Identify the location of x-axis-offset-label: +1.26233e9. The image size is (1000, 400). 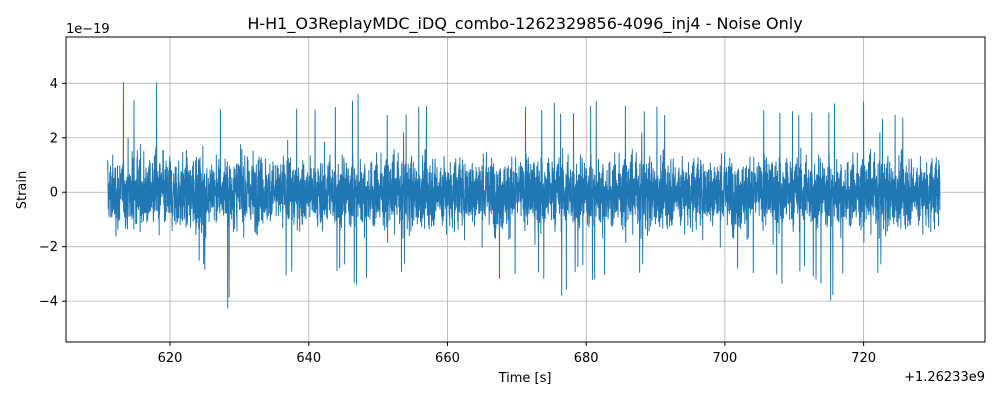
(944, 377).